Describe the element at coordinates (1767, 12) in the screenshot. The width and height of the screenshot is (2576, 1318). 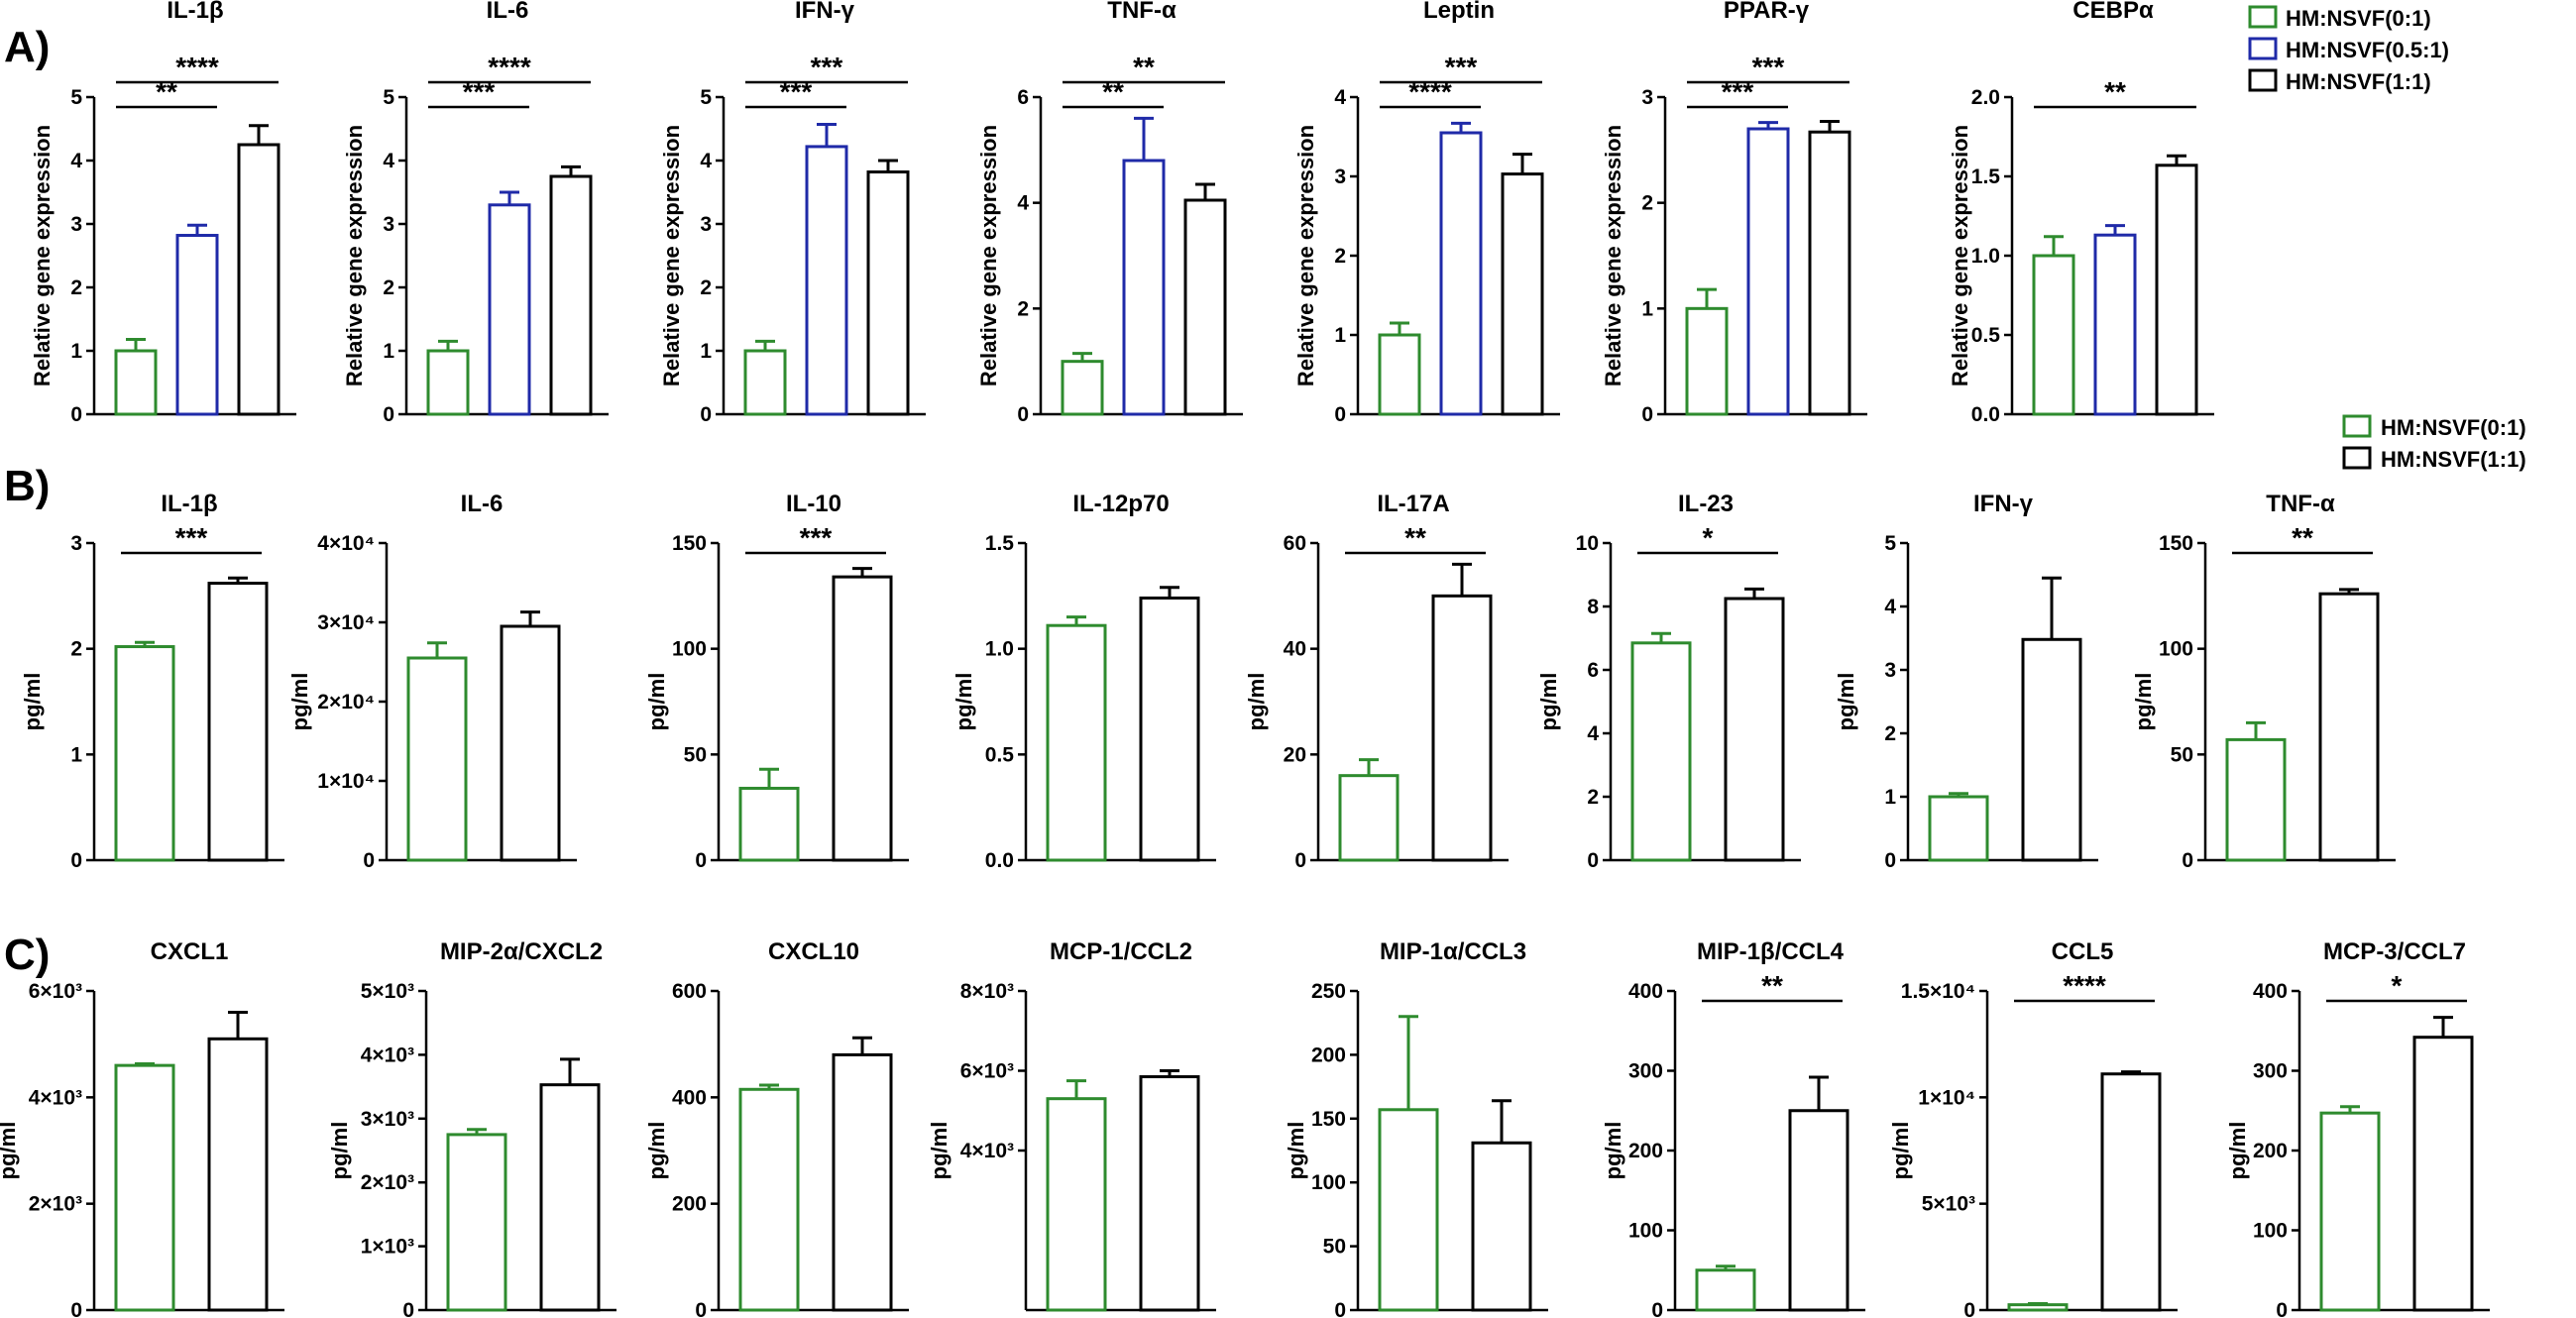
I see `chart-5-title: PPAR-γ` at that location.